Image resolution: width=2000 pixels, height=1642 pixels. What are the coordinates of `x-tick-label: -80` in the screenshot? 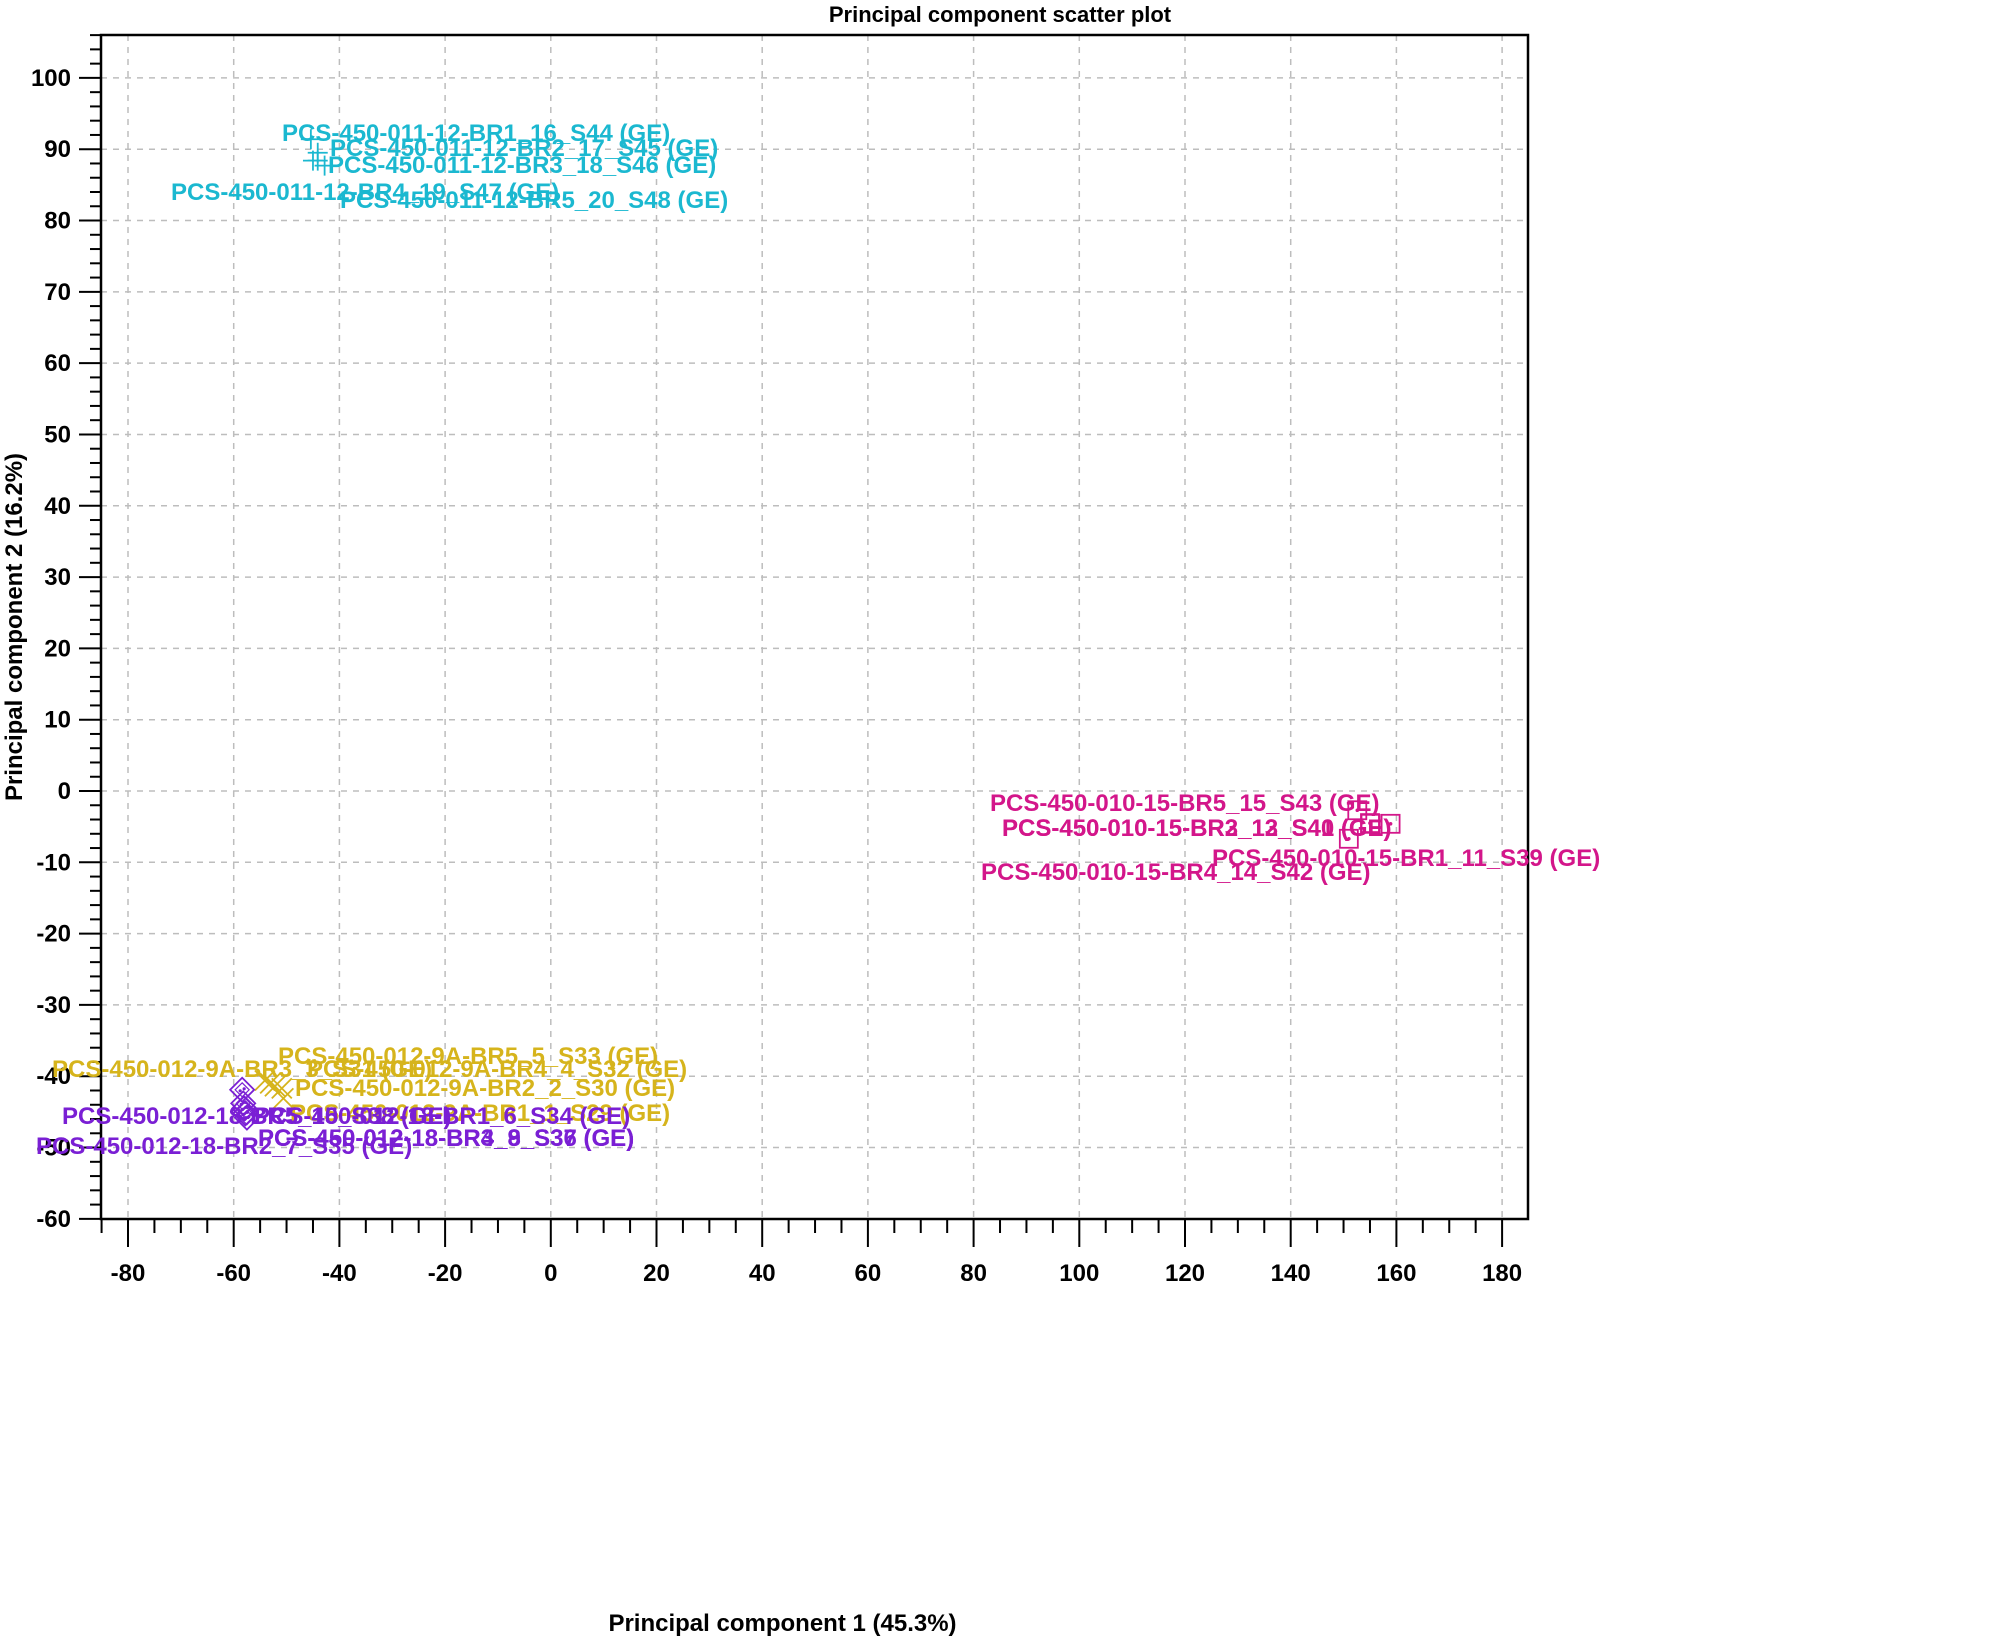 It's located at (128, 1273).